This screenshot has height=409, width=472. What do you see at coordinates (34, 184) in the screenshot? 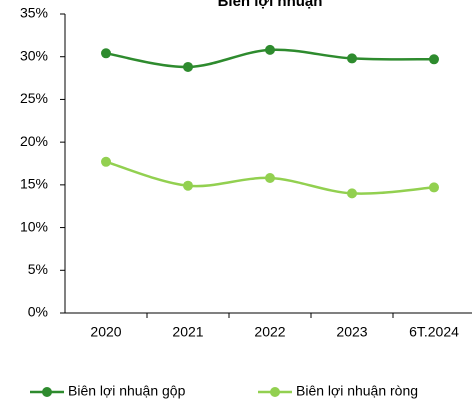
I see `y-tick-label: 15%` at bounding box center [34, 184].